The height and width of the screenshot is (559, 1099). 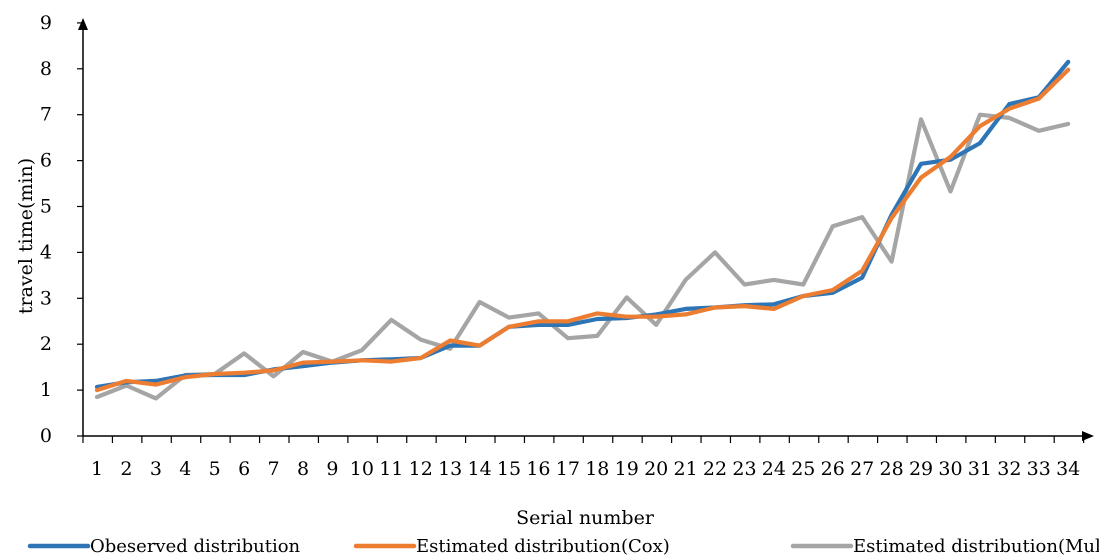 I want to click on y-tick-label: 9, so click(x=46, y=23).